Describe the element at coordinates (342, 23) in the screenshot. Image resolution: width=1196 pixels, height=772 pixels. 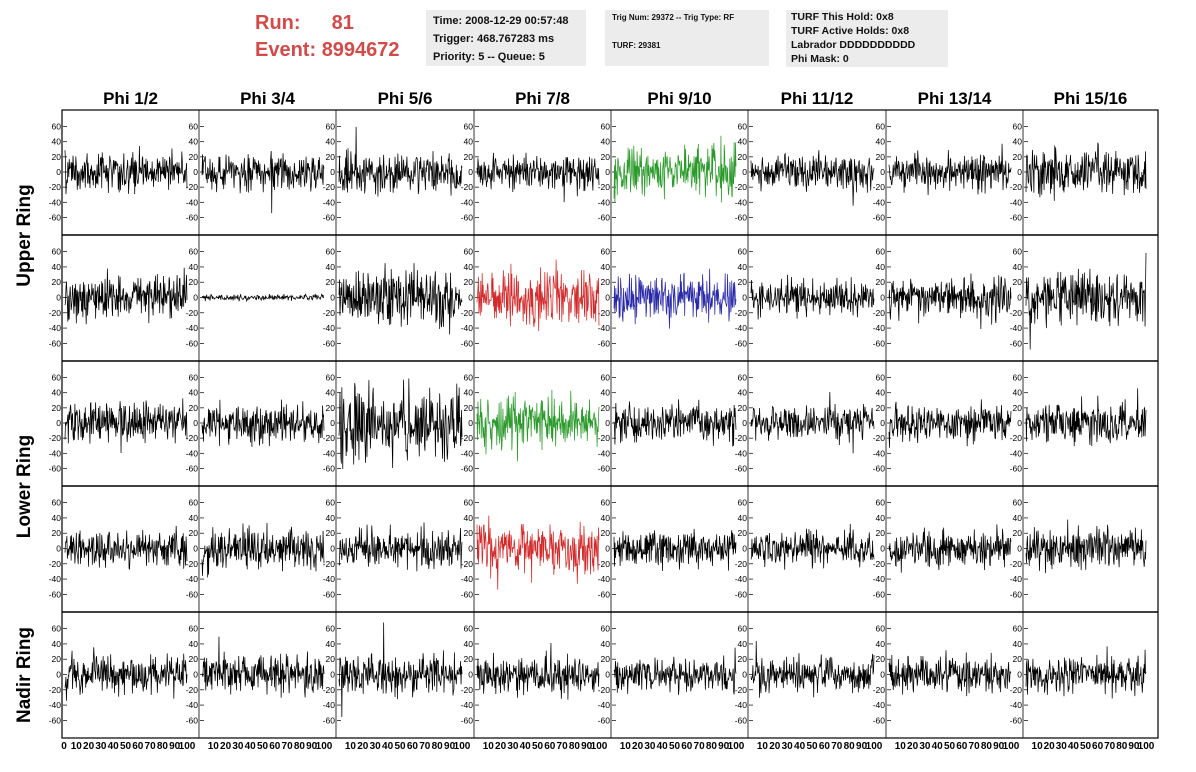
I see `run-value: 81` at that location.